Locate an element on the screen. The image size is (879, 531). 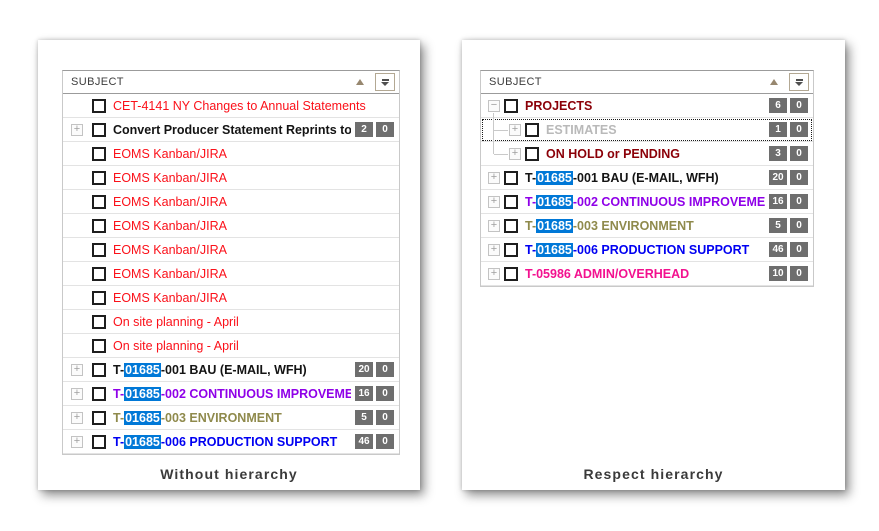
task-row: + T-05986 ADMIN/OVERHEAD 10 0 is located at coordinates (647, 274).